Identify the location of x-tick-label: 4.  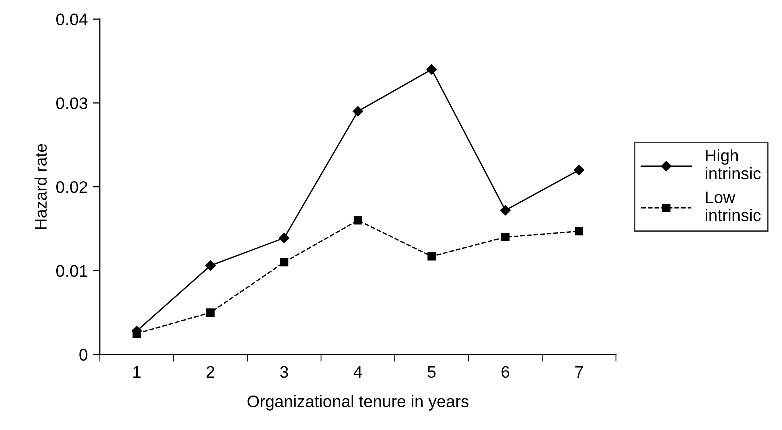
(358, 372).